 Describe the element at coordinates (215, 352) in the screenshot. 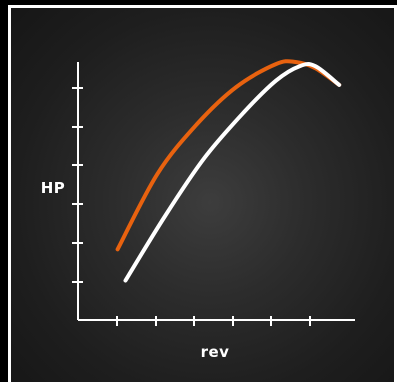

I see `x-axis-label: rev` at that location.